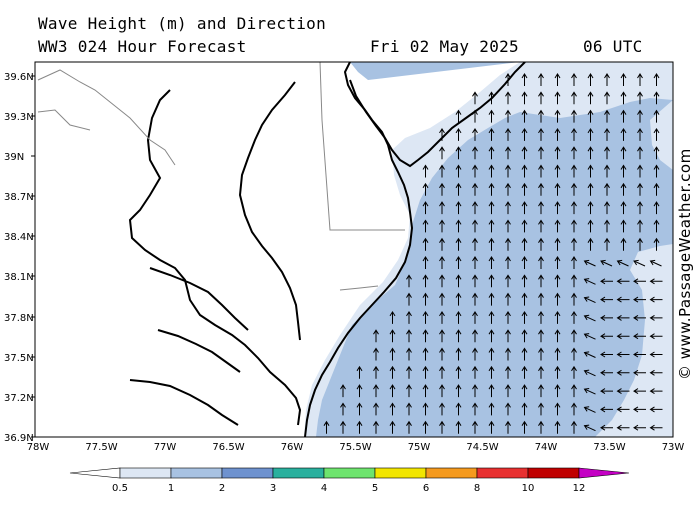 This screenshot has width=700, height=525. Describe the element at coordinates (171, 488) in the screenshot. I see `legend-label: 1` at that location.